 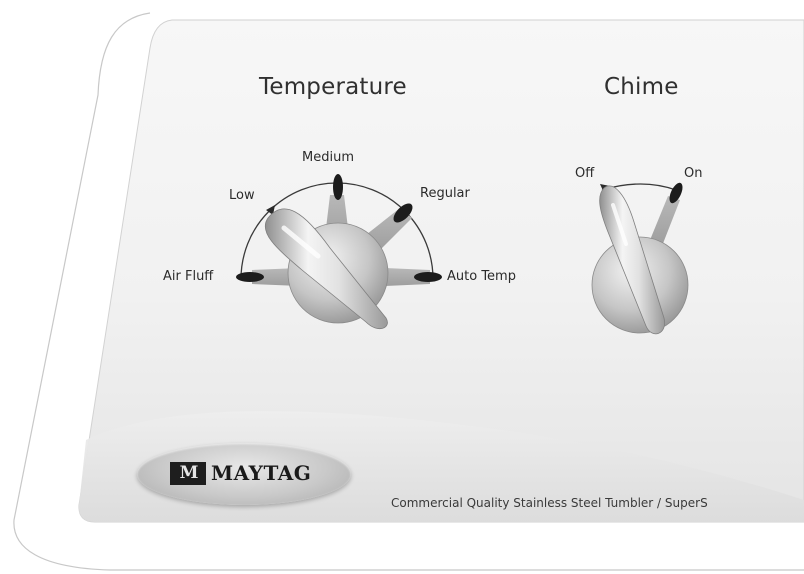 What do you see at coordinates (339, 228) in the screenshot?
I see `temperature-position-markers` at bounding box center [339, 228].